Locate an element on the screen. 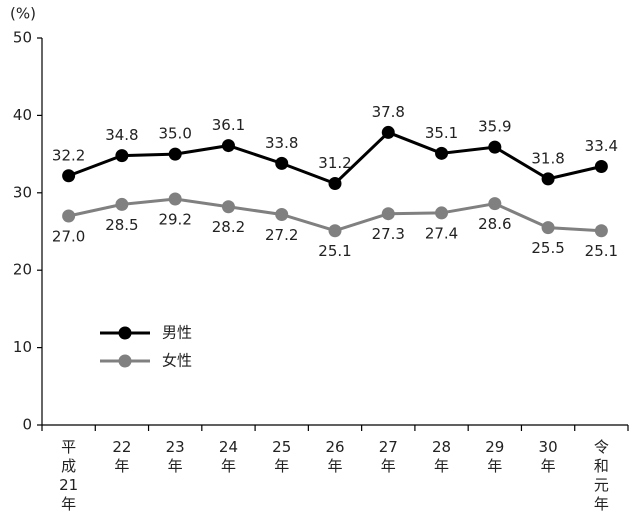 The width and height of the screenshot is (640, 527). data-label: 35.9 is located at coordinates (494, 127).